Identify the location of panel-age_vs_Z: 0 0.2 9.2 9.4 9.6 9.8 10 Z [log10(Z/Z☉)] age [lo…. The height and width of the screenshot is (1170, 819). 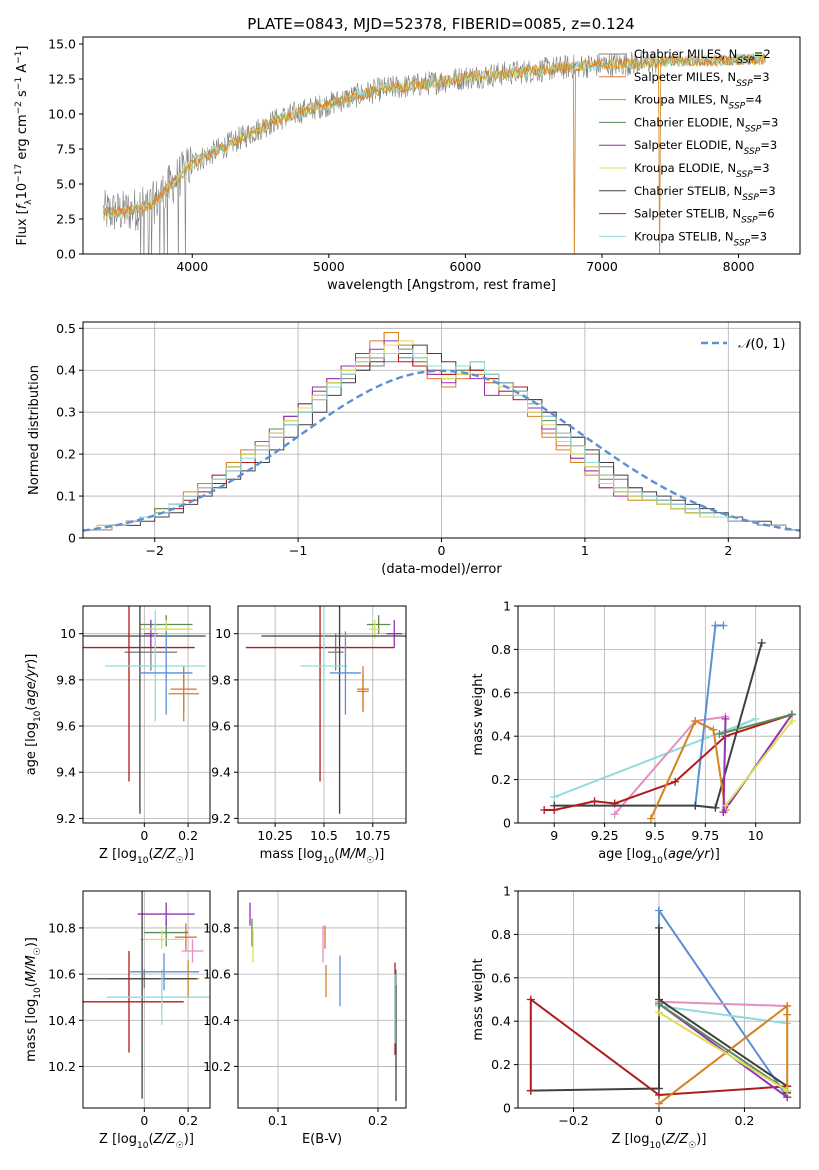
(117, 735).